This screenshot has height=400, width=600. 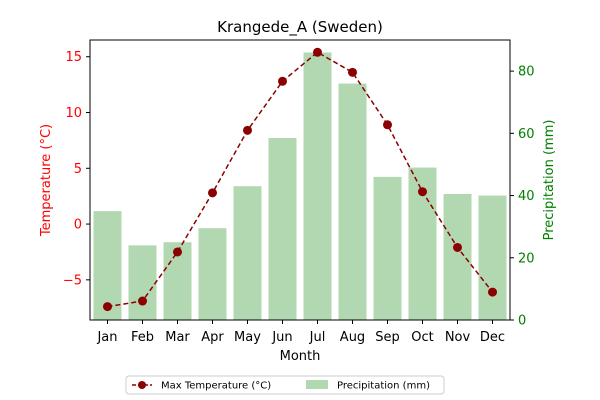 What do you see at coordinates (526, 196) in the screenshot?
I see `right-tick-label: 40` at bounding box center [526, 196].